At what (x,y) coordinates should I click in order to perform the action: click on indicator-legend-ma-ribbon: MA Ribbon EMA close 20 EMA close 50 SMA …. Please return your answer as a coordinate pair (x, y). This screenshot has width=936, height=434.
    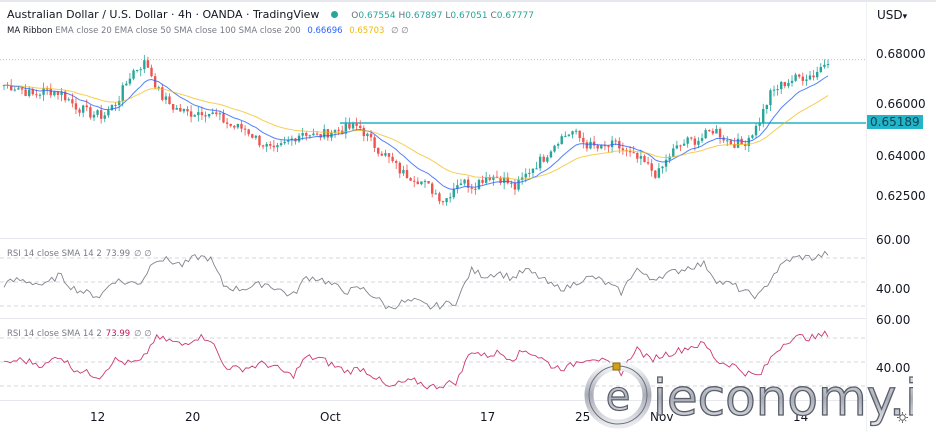
    Looking at the image, I should click on (208, 31).